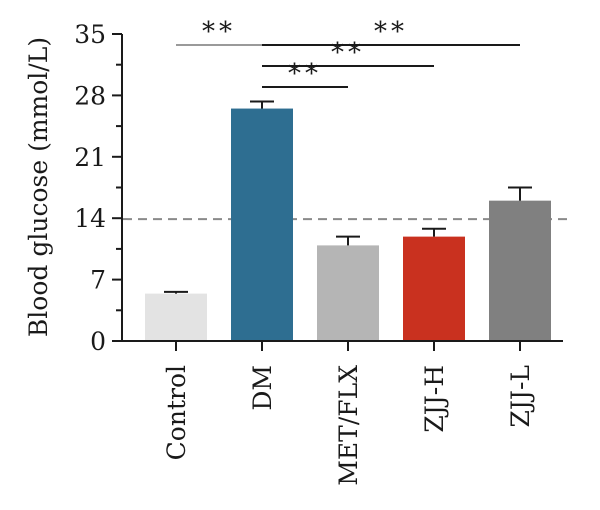  What do you see at coordinates (90, 157) in the screenshot?
I see `y-tick-label: 21` at bounding box center [90, 157].